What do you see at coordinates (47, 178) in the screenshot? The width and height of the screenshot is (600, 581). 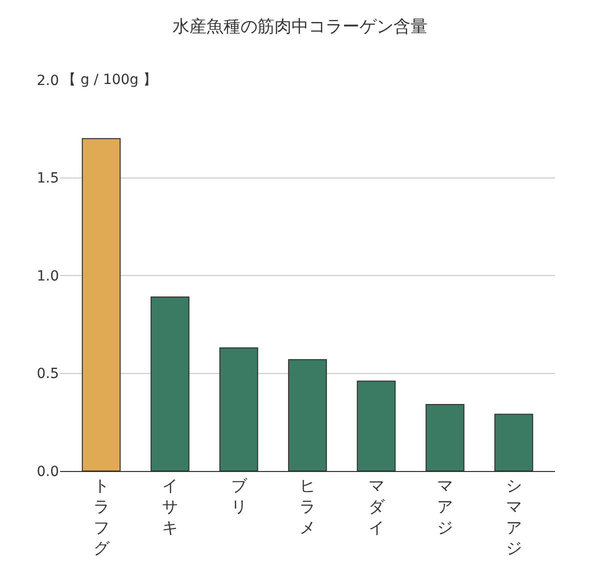 I see `y-tick-label: 1.5` at bounding box center [47, 178].